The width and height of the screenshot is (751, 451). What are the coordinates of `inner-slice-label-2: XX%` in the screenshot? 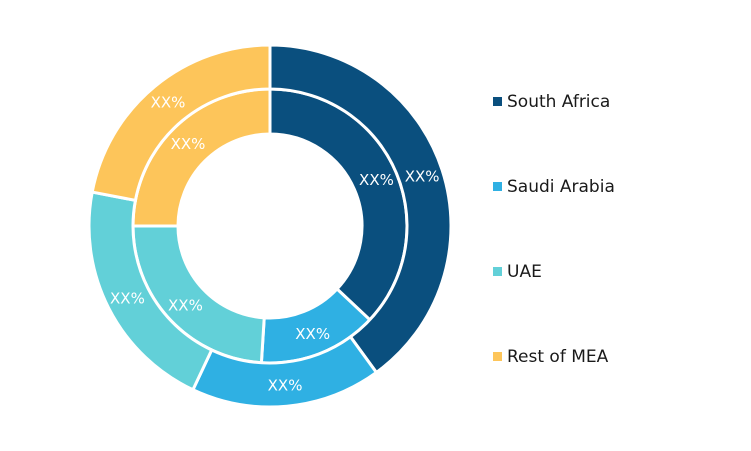 It's located at (185, 305).